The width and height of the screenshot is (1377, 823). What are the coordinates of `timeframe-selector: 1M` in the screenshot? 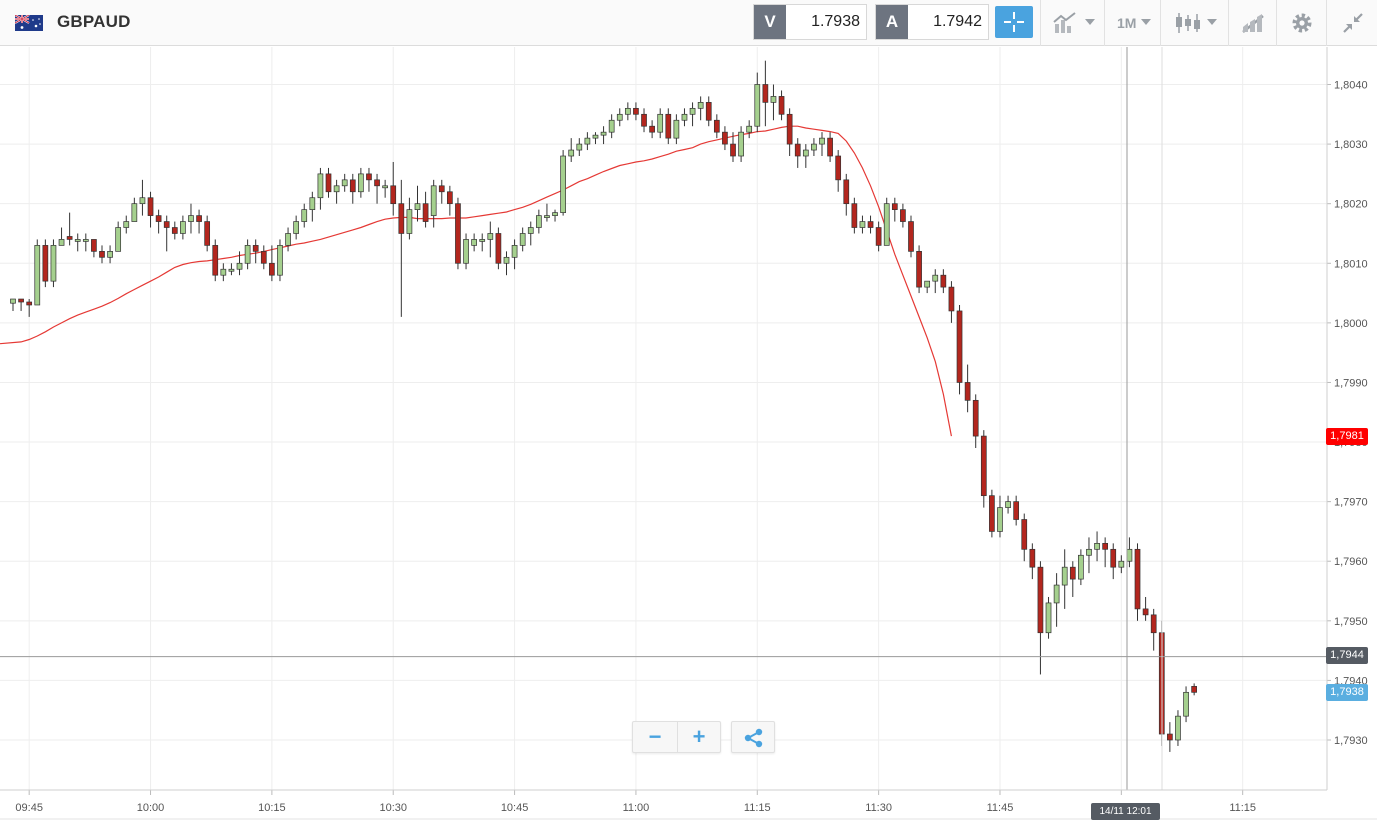 It's located at (1132, 23).